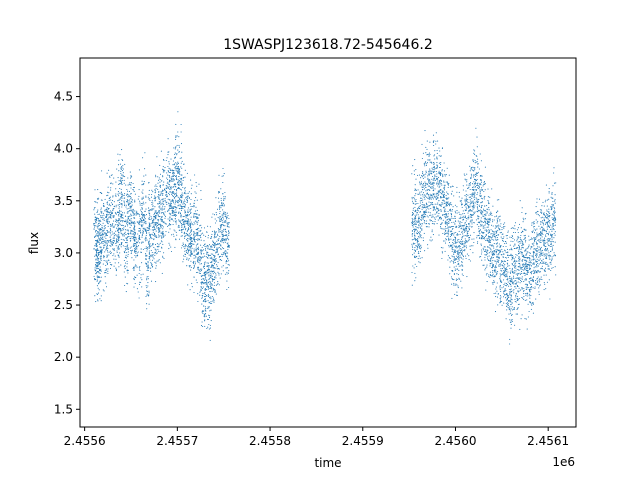  I want to click on chart-title: 1SWASPJ123618.72-545646.2, so click(327, 45).